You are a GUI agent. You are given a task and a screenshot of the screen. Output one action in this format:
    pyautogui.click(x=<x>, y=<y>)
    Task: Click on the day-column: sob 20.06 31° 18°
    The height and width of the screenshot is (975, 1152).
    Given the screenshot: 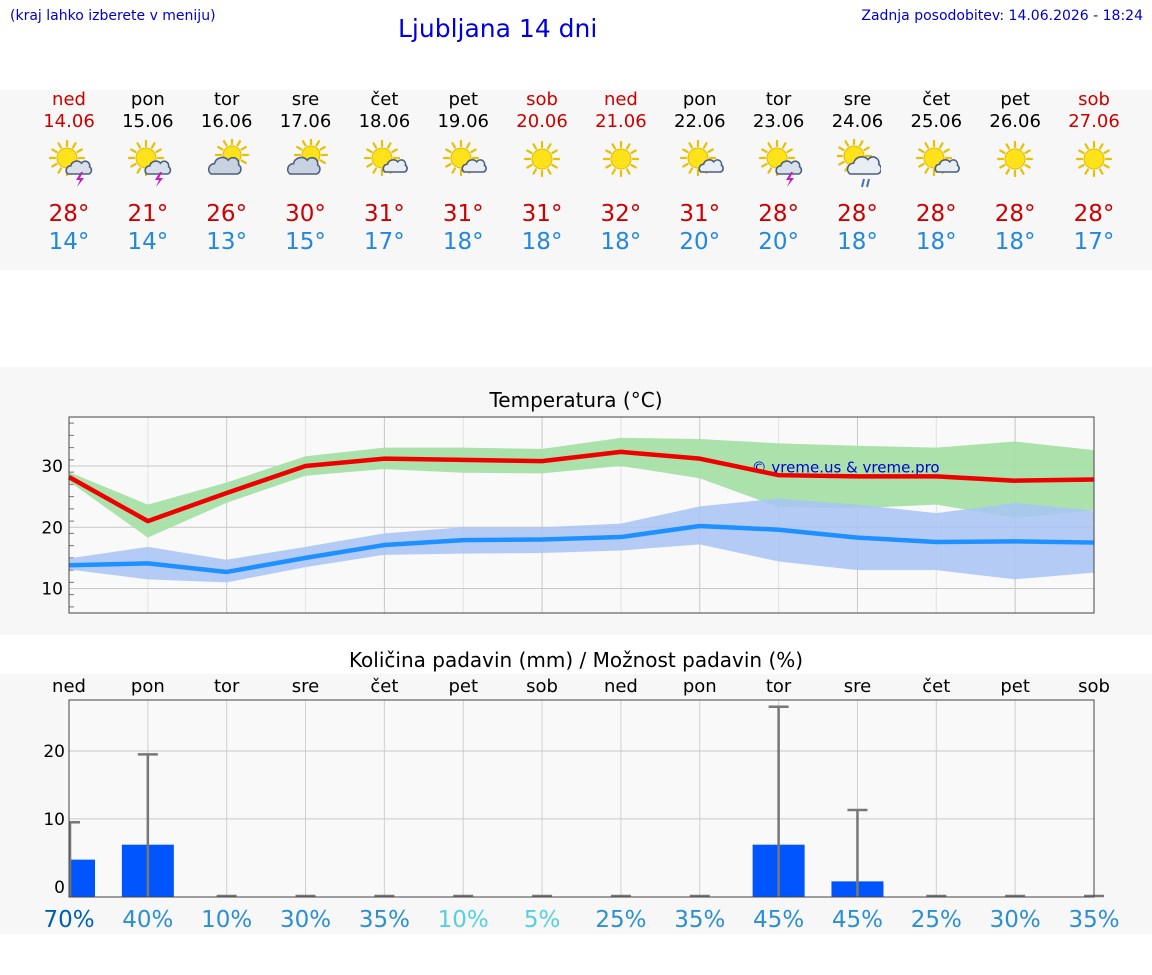 What is the action you would take?
    pyautogui.click(x=542, y=174)
    